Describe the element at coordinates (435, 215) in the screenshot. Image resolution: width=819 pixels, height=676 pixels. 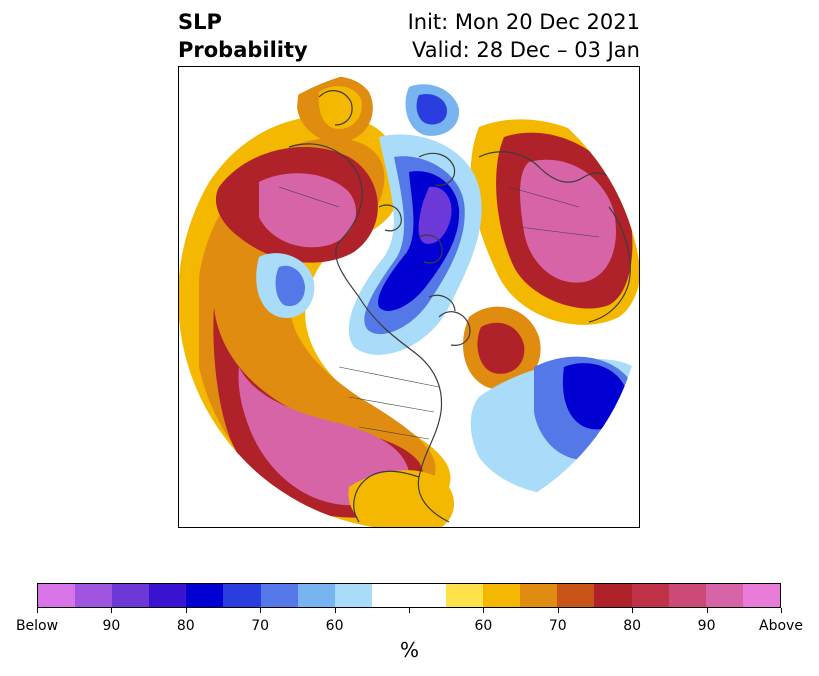
I see `below-extreme-central` at that location.